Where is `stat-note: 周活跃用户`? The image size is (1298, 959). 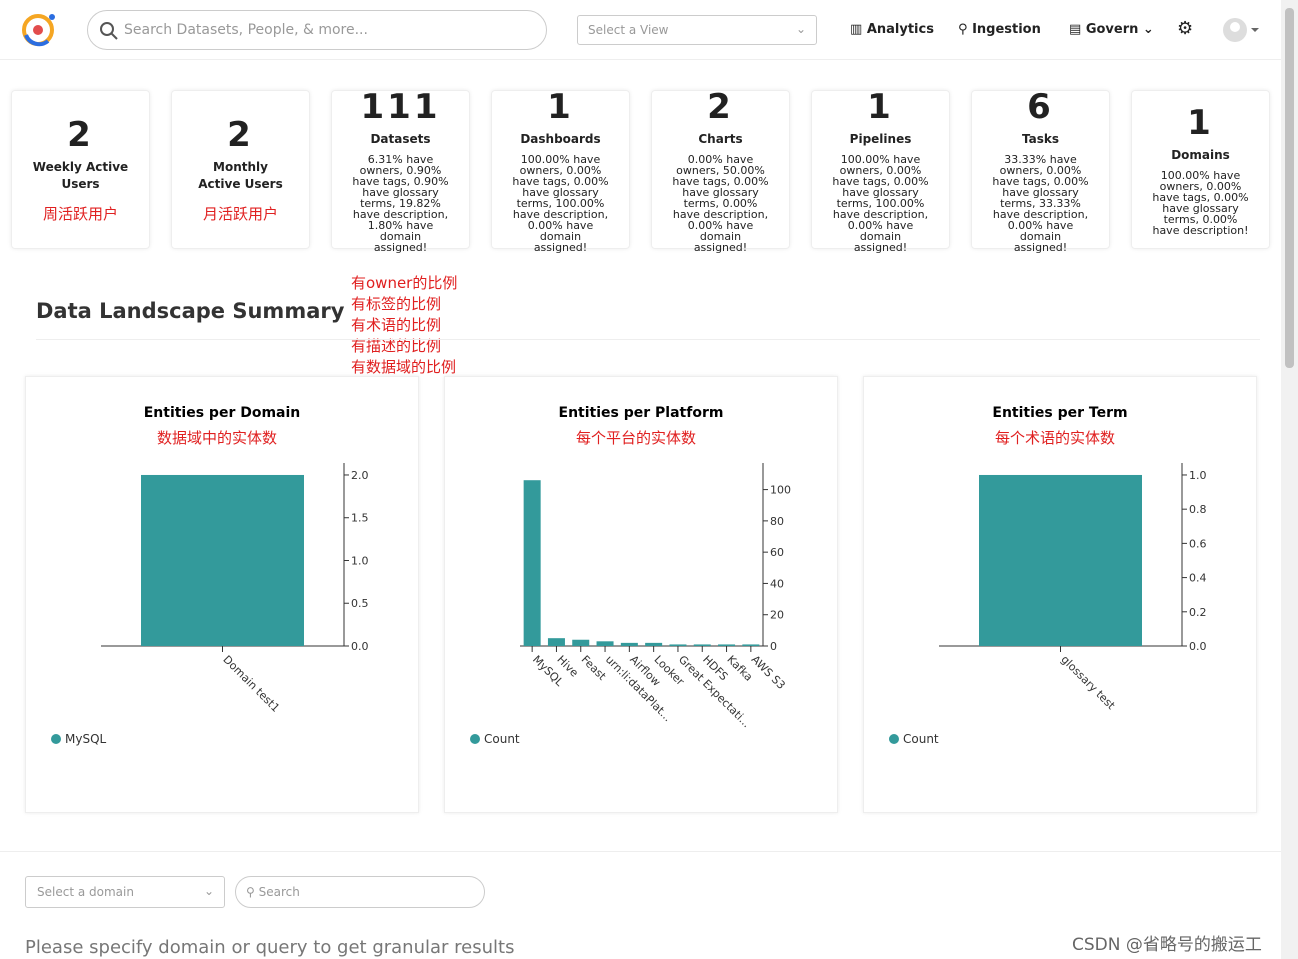
stat-note: 周活跃用户 is located at coordinates (80, 214).